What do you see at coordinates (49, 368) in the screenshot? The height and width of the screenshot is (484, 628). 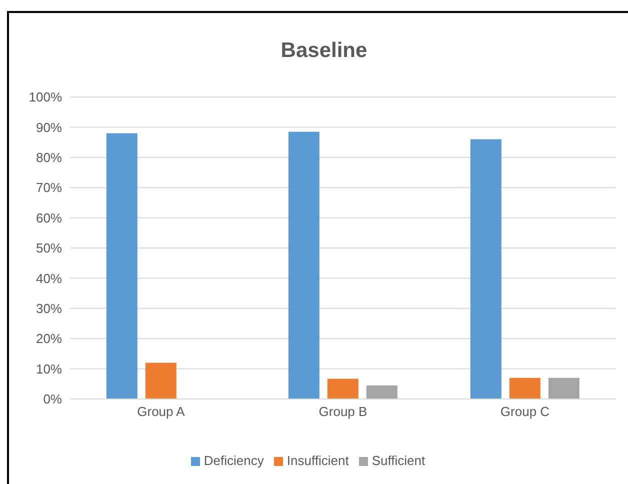 I see `y-tick-label: 10%` at bounding box center [49, 368].